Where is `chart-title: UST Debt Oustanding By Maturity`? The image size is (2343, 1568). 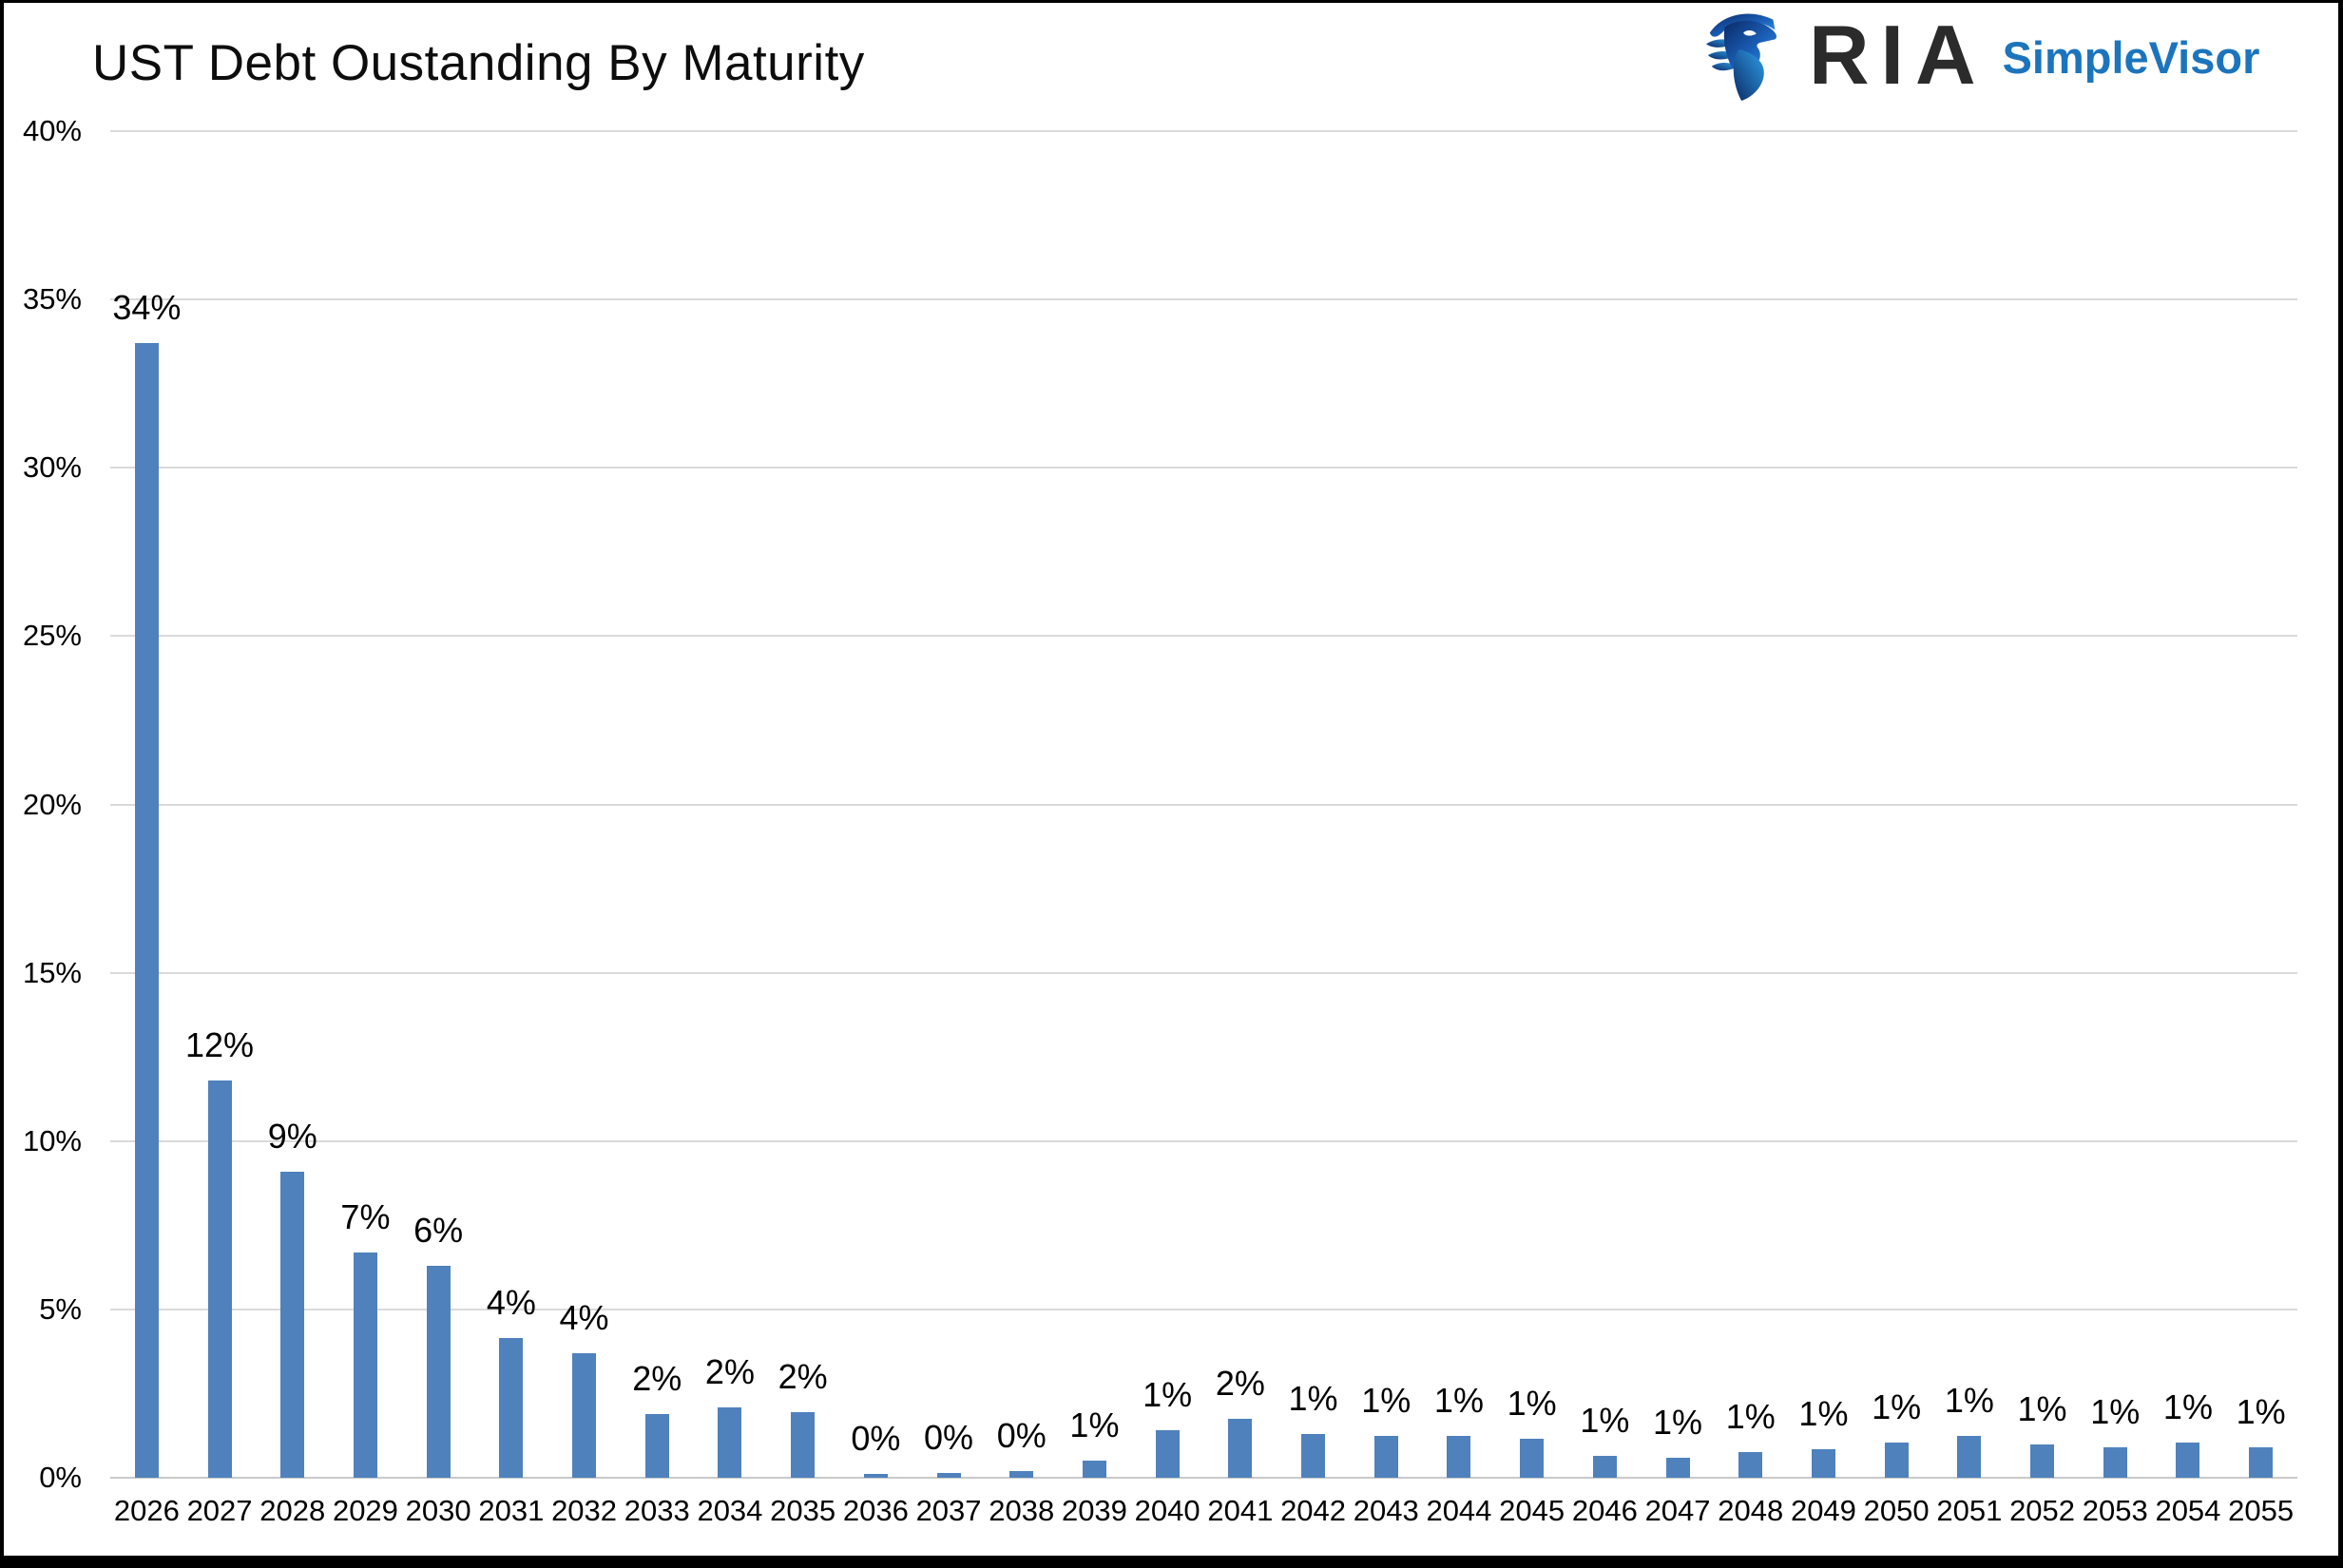 chart-title: UST Debt Oustanding By Maturity is located at coordinates (478, 63).